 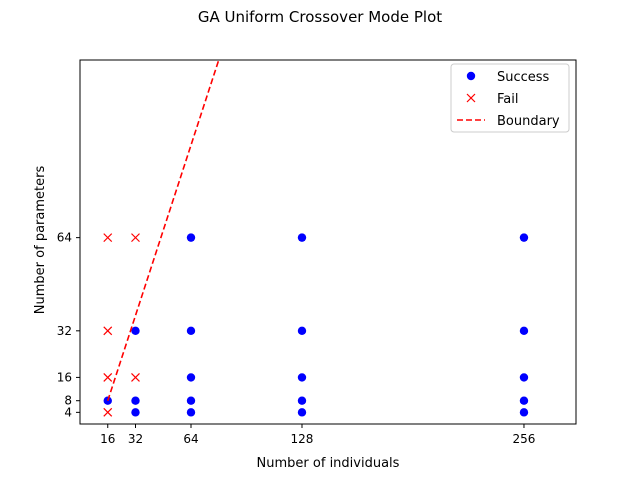 I want to click on legend-box, so click(x=510, y=98).